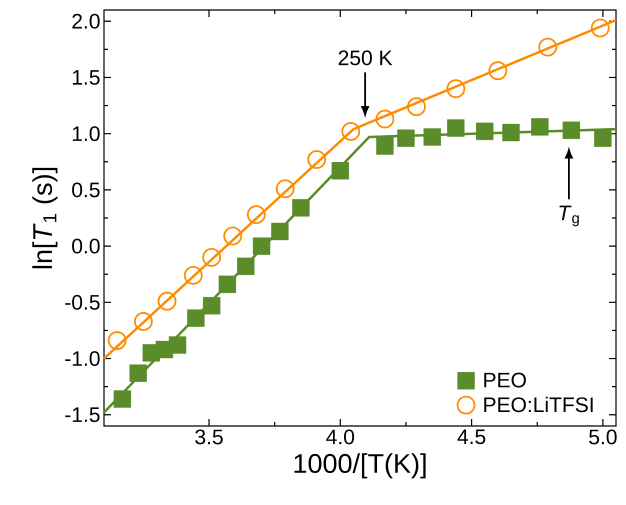 The height and width of the screenshot is (505, 626). What do you see at coordinates (360, 465) in the screenshot?
I see `x-axis-title: 1000/[T(K)]` at bounding box center [360, 465].